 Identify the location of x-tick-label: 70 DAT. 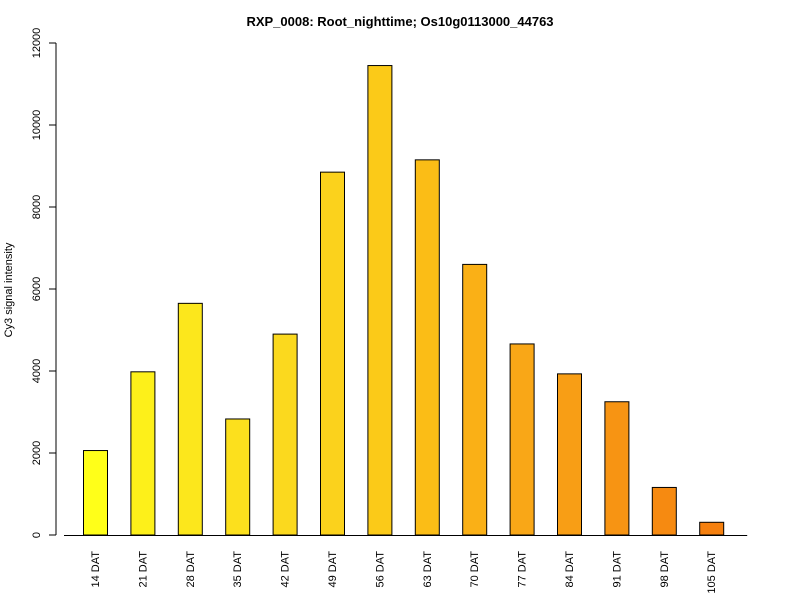
(475, 569).